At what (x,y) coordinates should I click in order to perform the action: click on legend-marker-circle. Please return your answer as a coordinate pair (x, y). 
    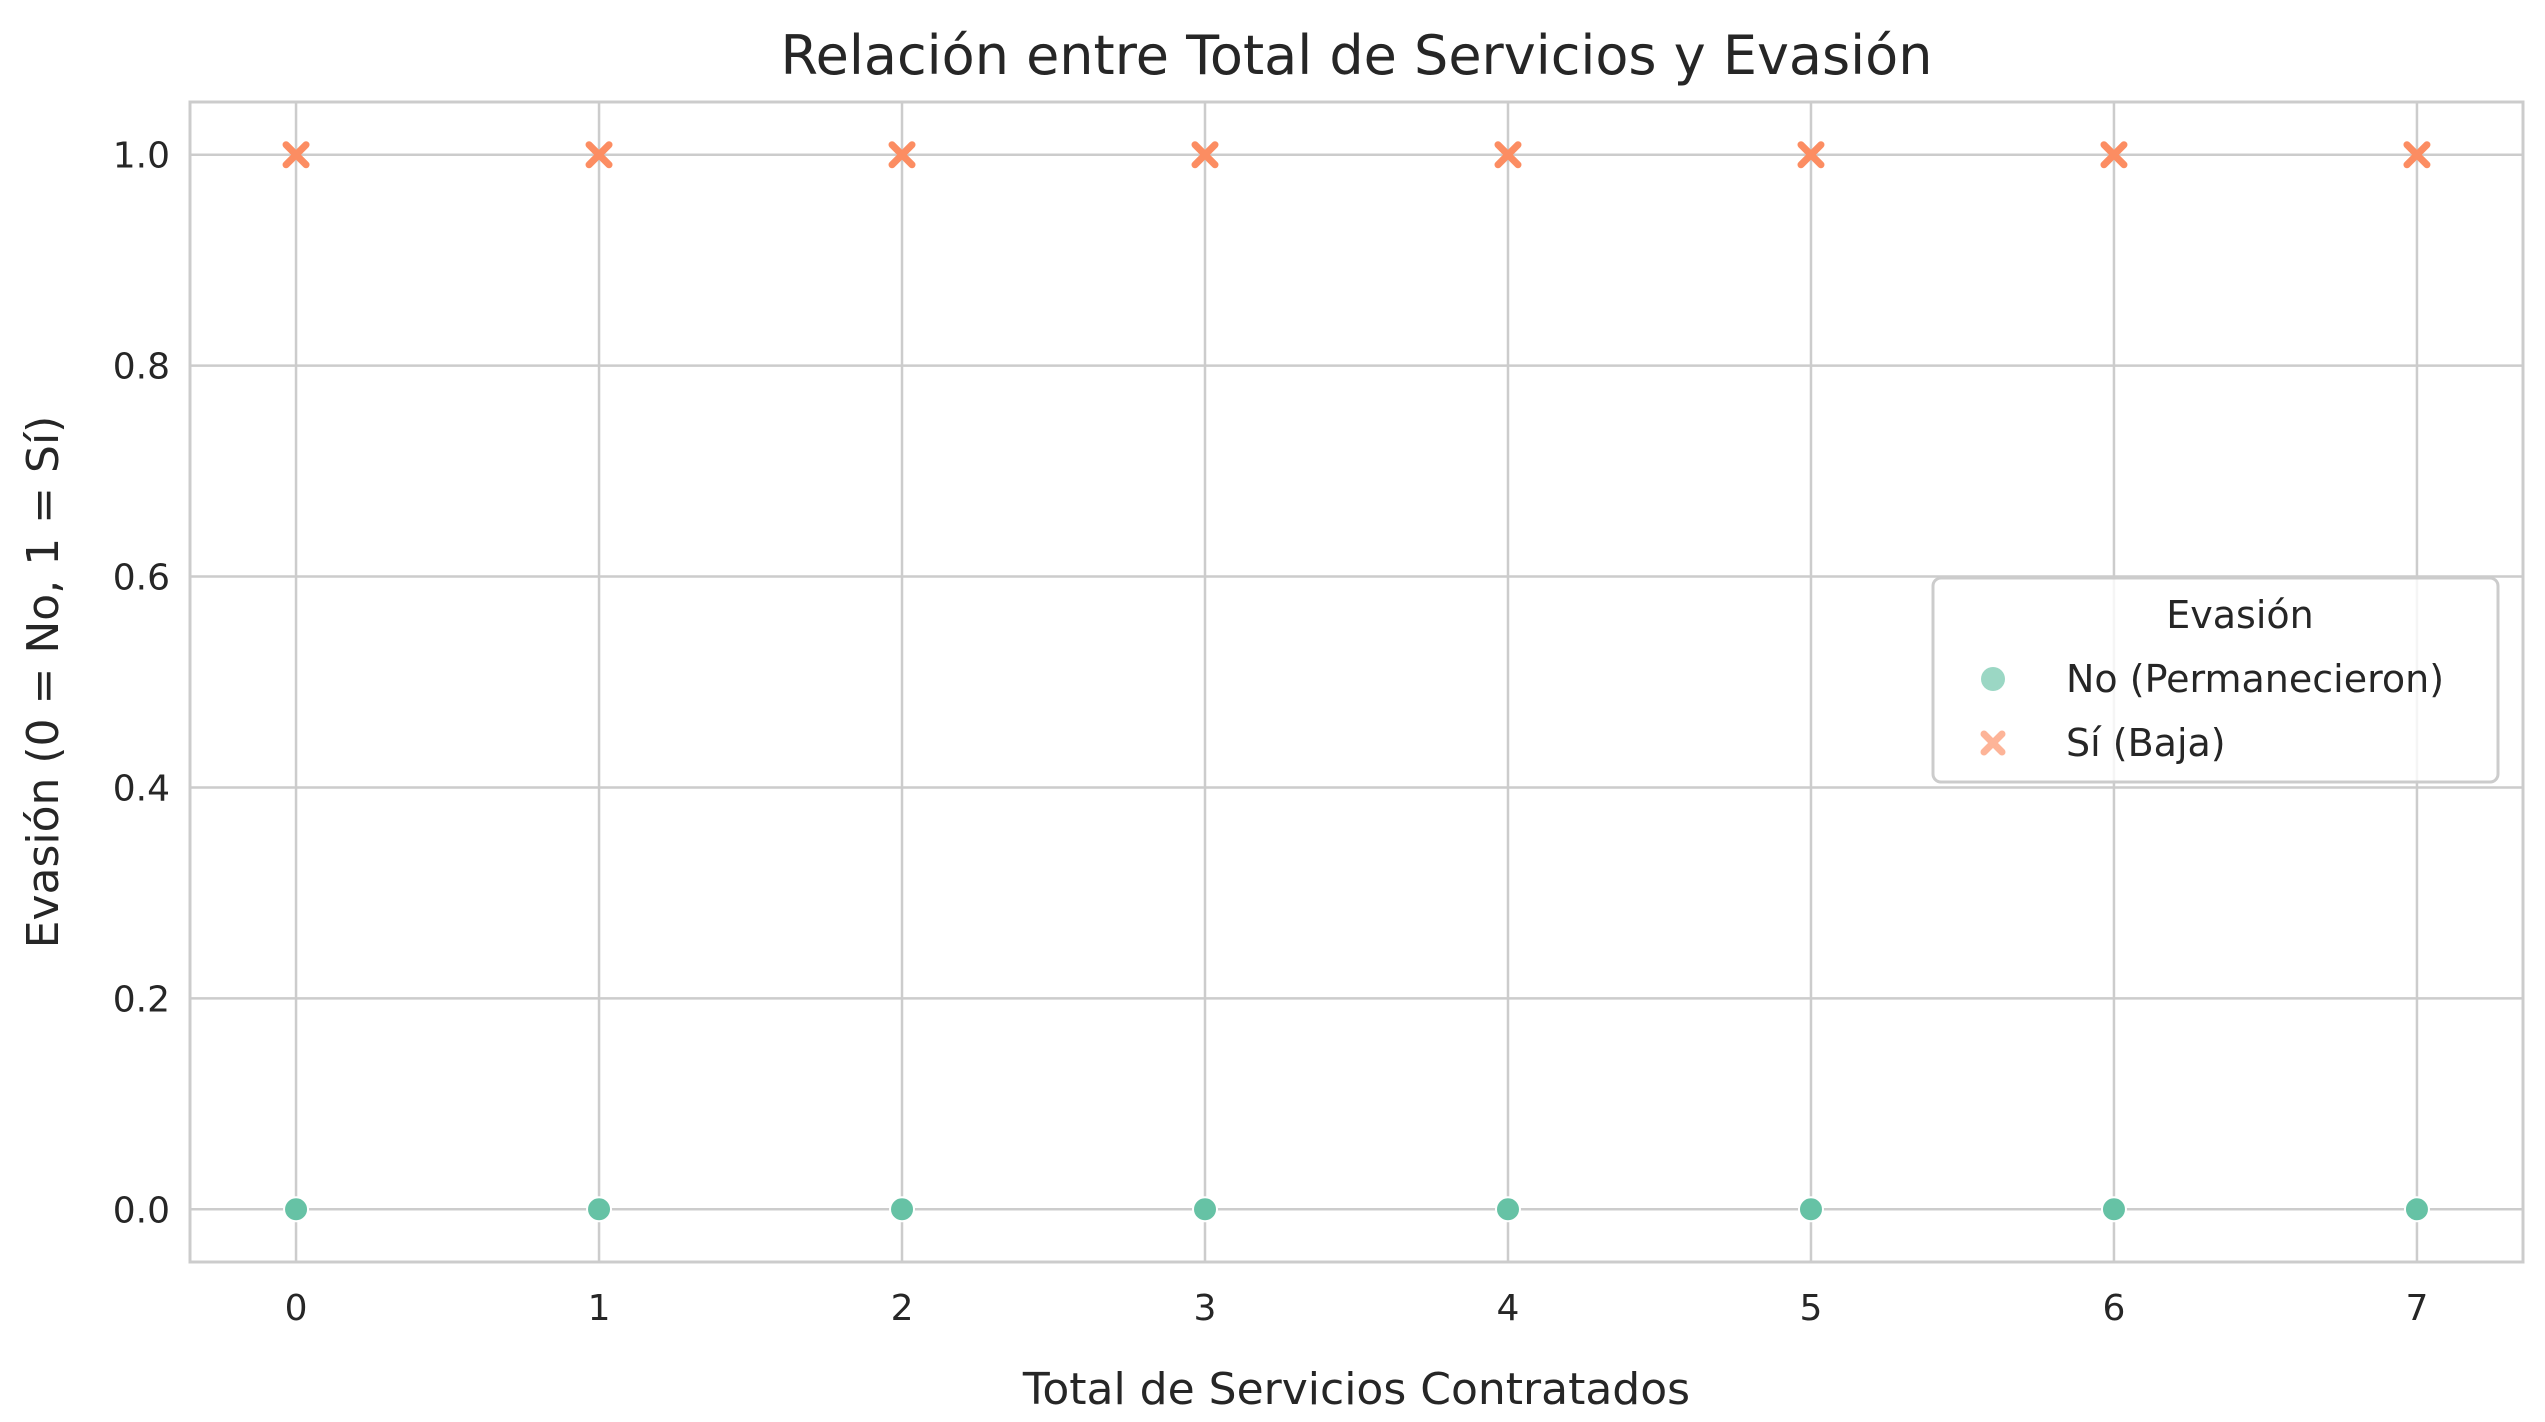
    Looking at the image, I should click on (1993, 679).